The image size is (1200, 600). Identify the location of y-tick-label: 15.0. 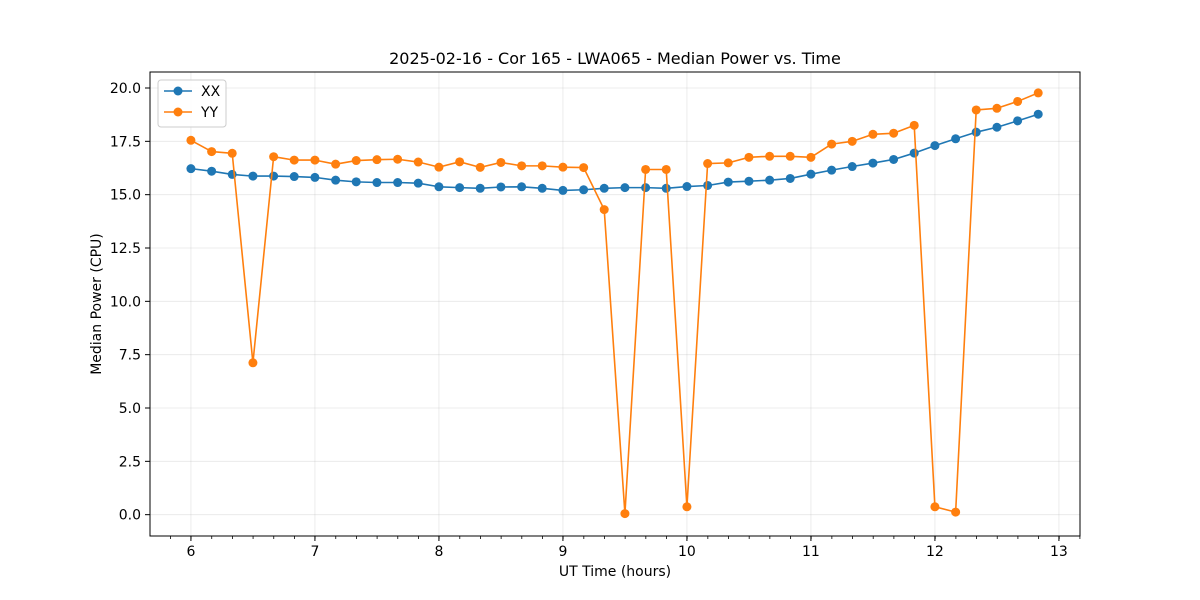
(125, 196).